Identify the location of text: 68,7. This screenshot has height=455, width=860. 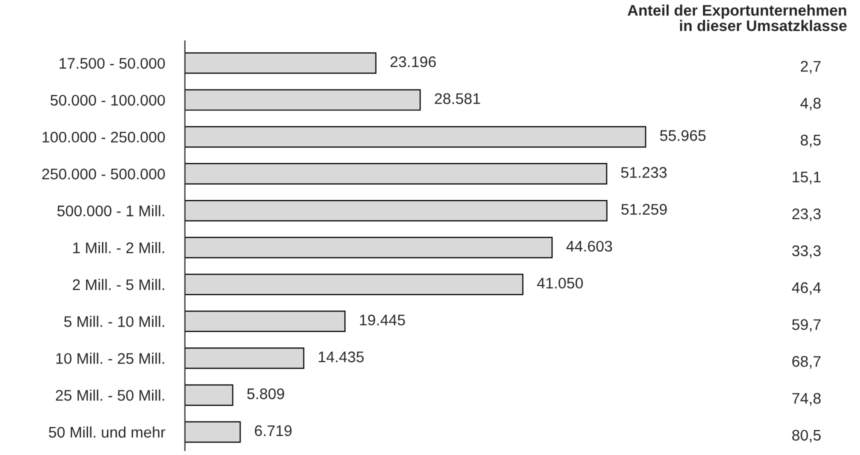
(806, 362).